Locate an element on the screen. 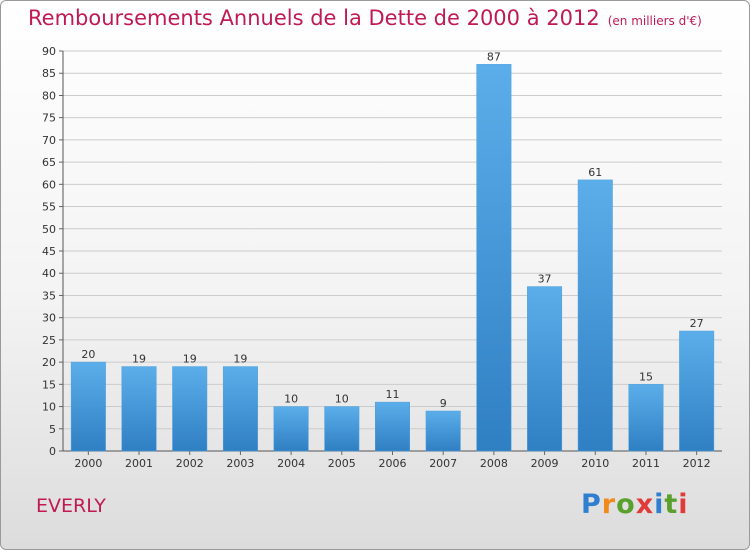  y-tick-label: 35 is located at coordinates (49, 295).